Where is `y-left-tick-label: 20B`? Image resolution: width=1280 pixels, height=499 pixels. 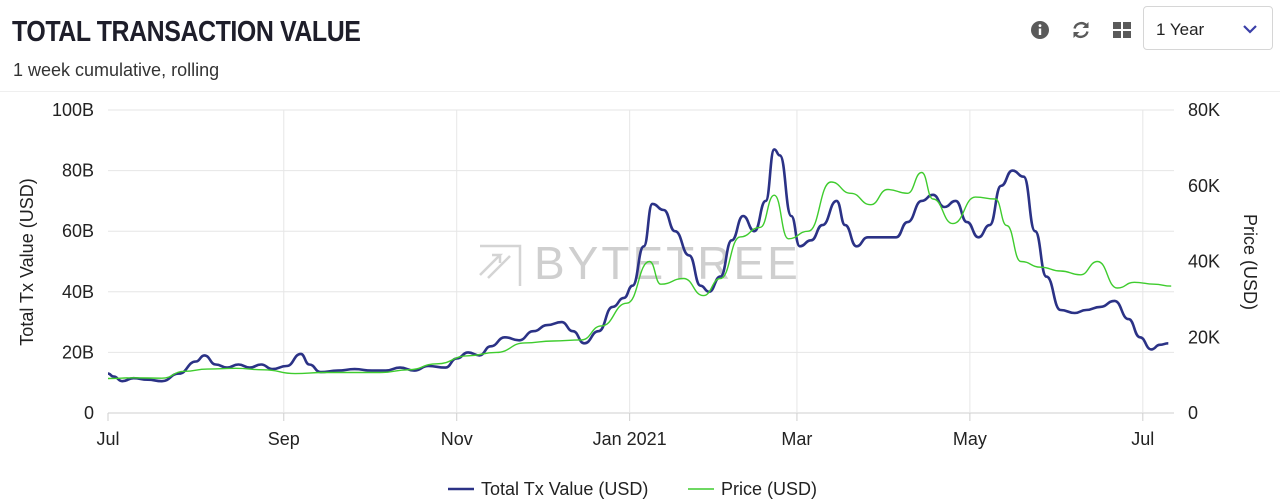
y-left-tick-label: 20B is located at coordinates (78, 352).